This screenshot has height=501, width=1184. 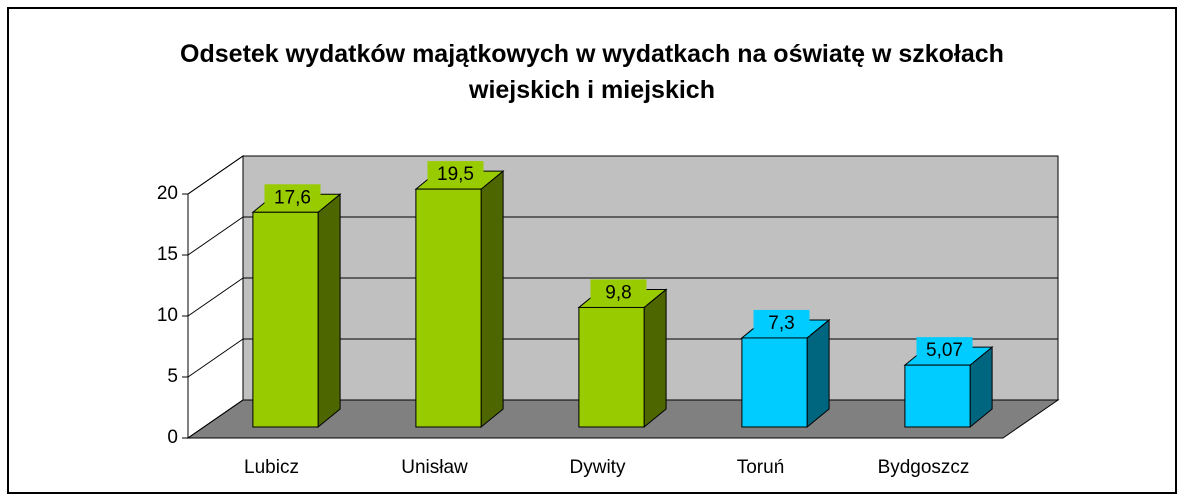 What do you see at coordinates (271, 467) in the screenshot?
I see `x-tick-label: Lubicz` at bounding box center [271, 467].